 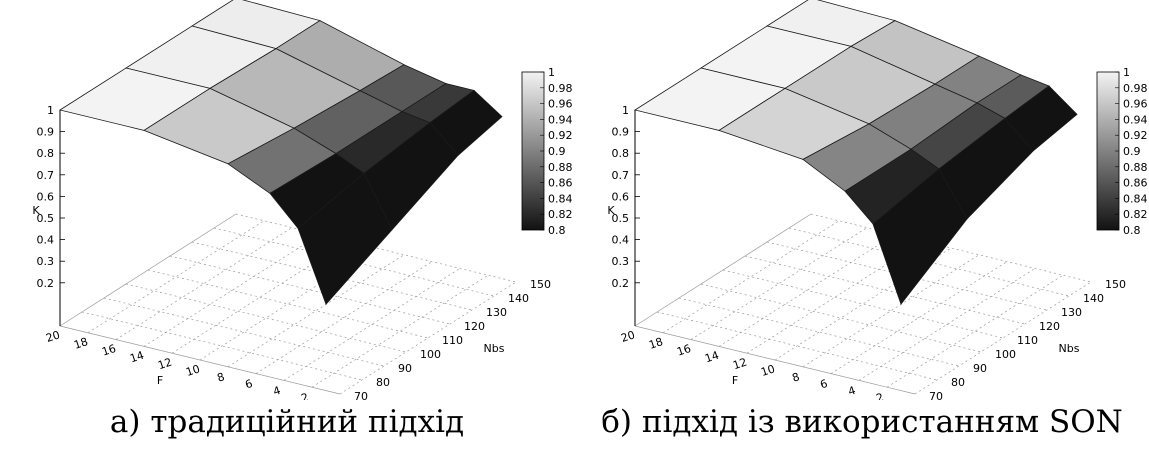 I want to click on chart-a-colorbar-tick-label: 0.8, so click(x=557, y=230).